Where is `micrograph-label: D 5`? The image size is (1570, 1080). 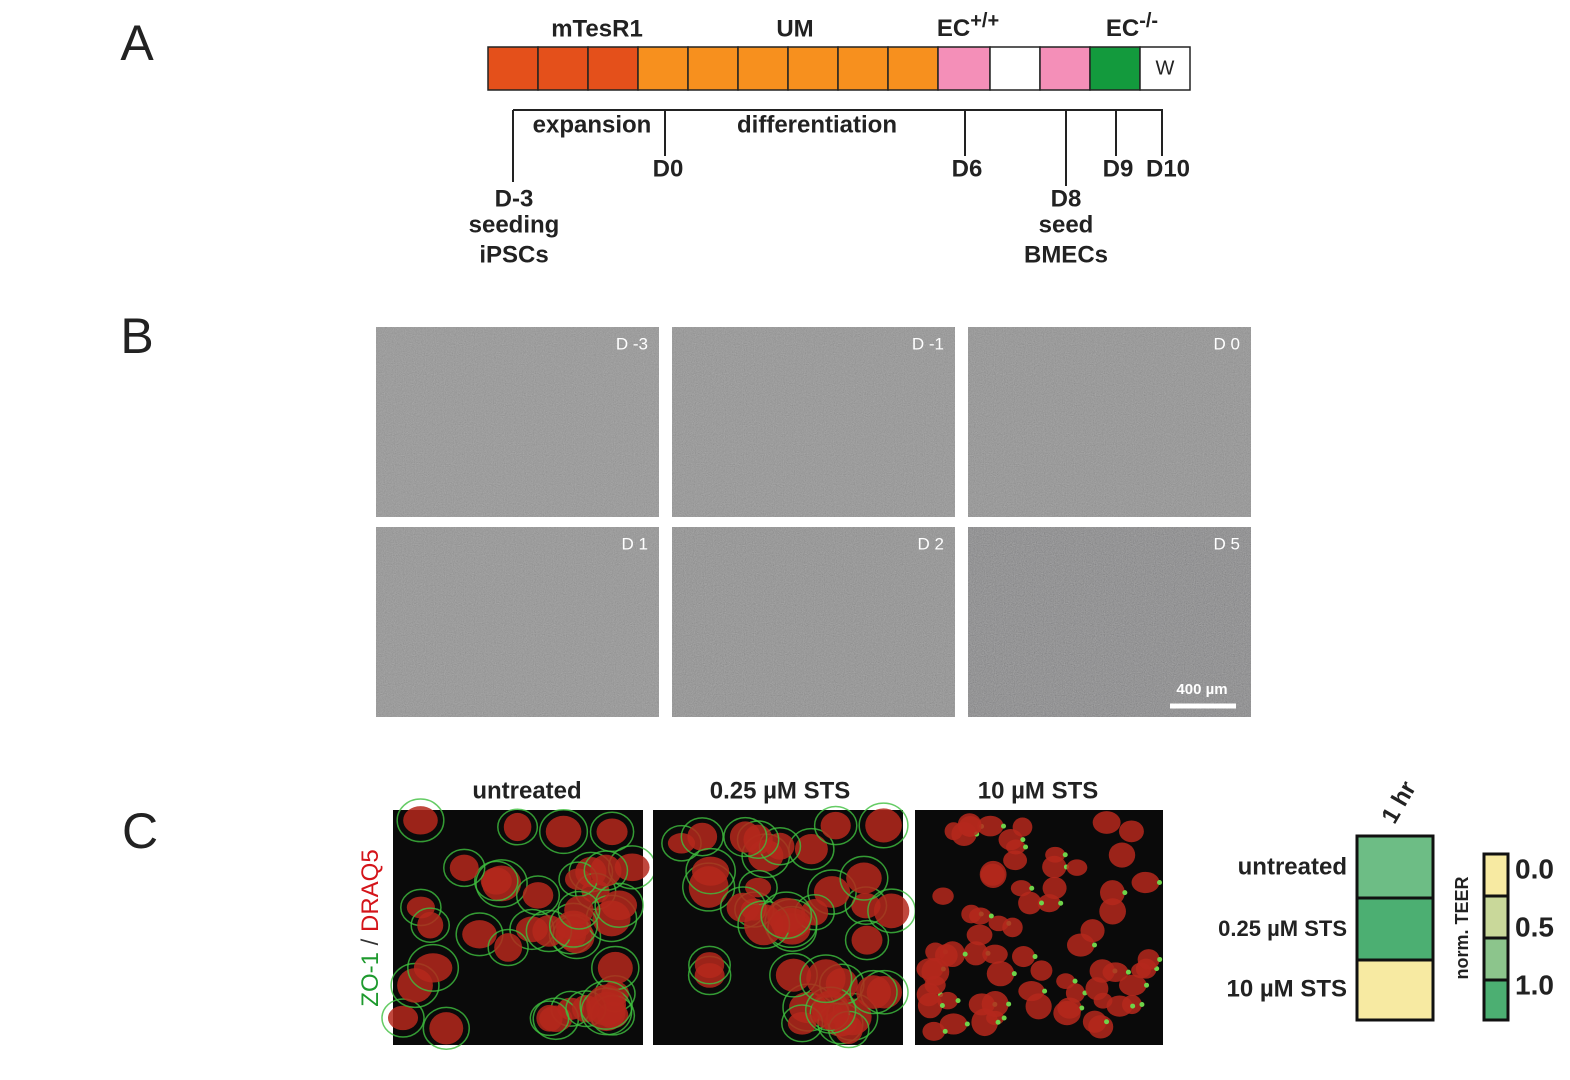 micrograph-label: D 5 is located at coordinates (1227, 543).